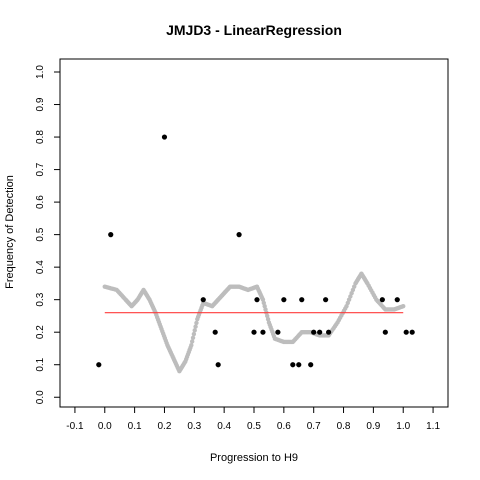 This screenshot has width=480, height=480. What do you see at coordinates (165, 426) in the screenshot?
I see `x-tick-label: 0.2` at bounding box center [165, 426].